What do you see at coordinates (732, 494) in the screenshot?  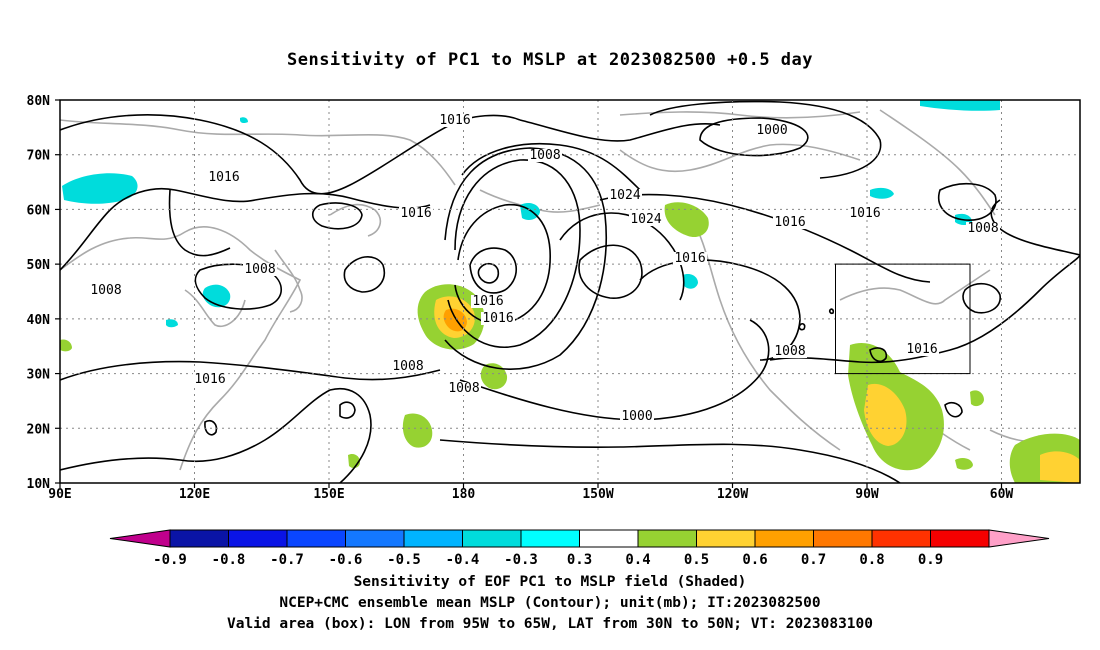 I see `lon-label: 120W` at bounding box center [732, 494].